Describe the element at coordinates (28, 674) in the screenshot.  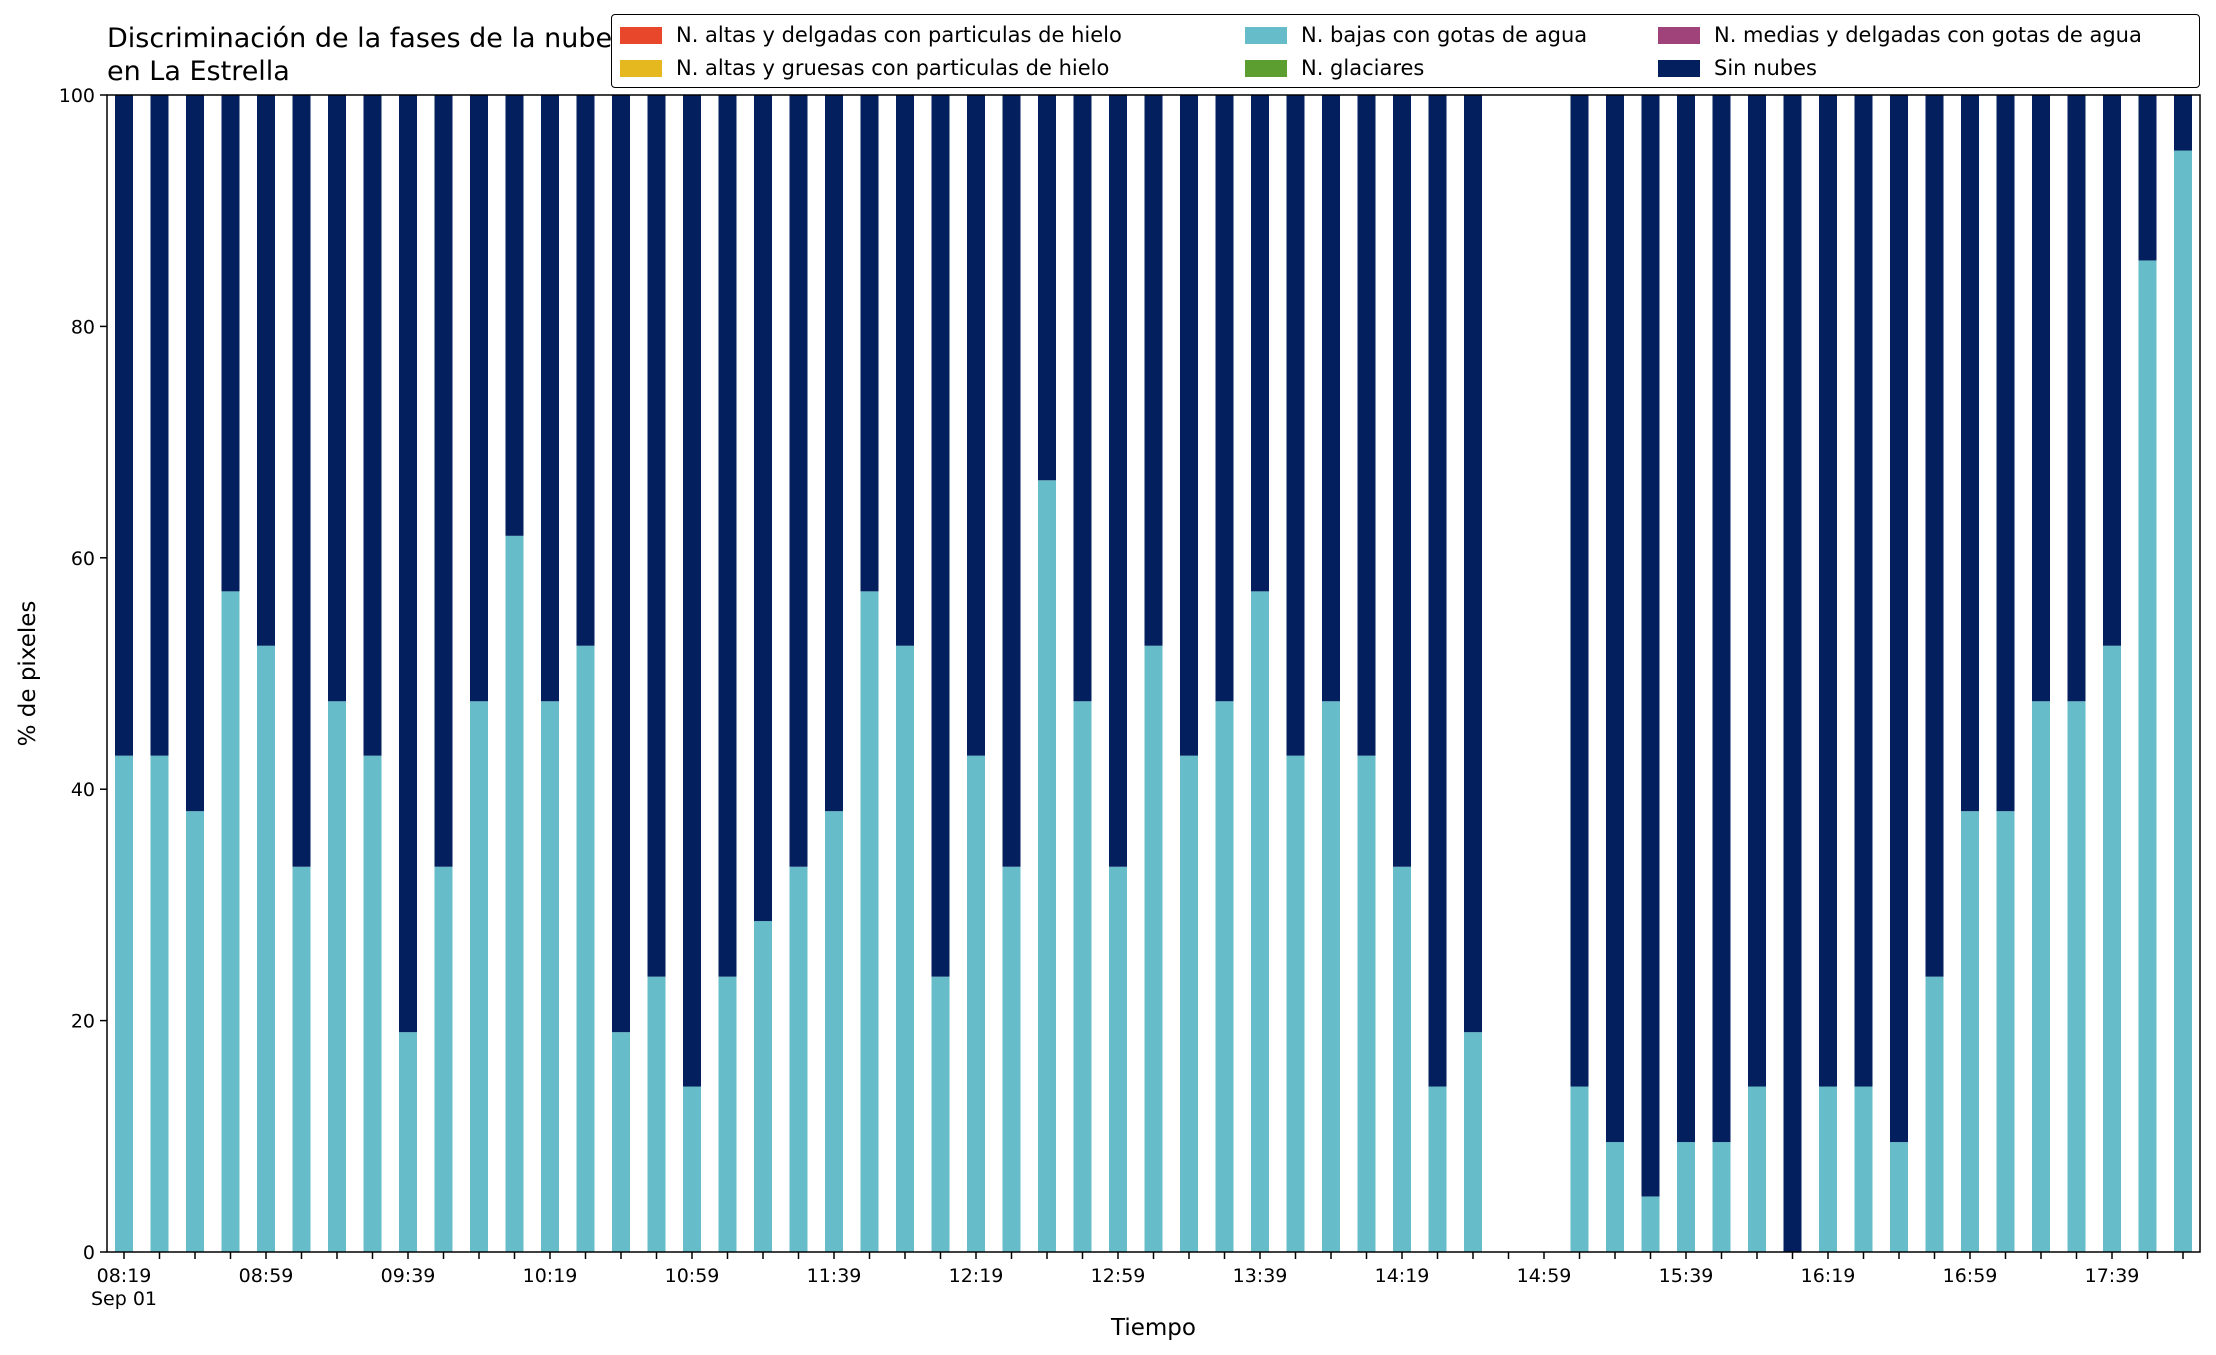
I see `y-axis-label: % de pixeles` at that location.